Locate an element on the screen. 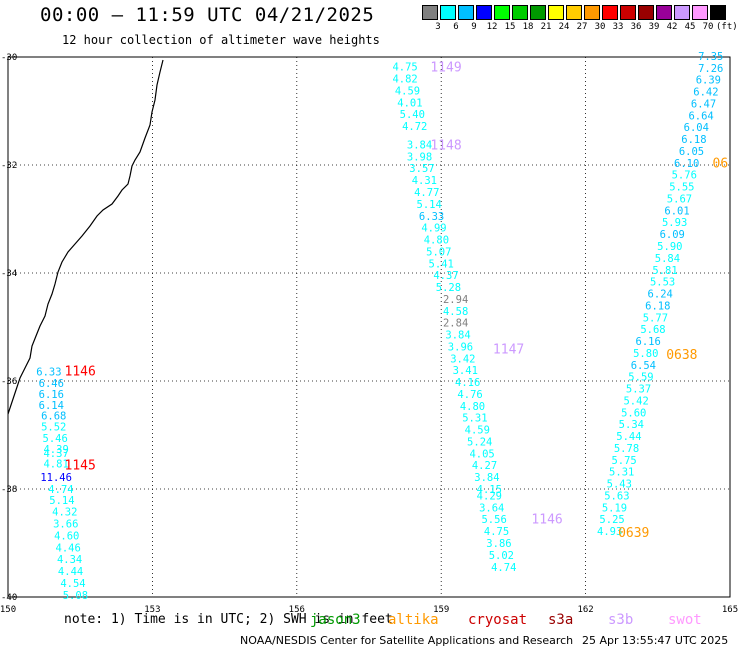 This screenshot has width=740, height=650. wave-height-value: 5.19 is located at coordinates (614, 508).